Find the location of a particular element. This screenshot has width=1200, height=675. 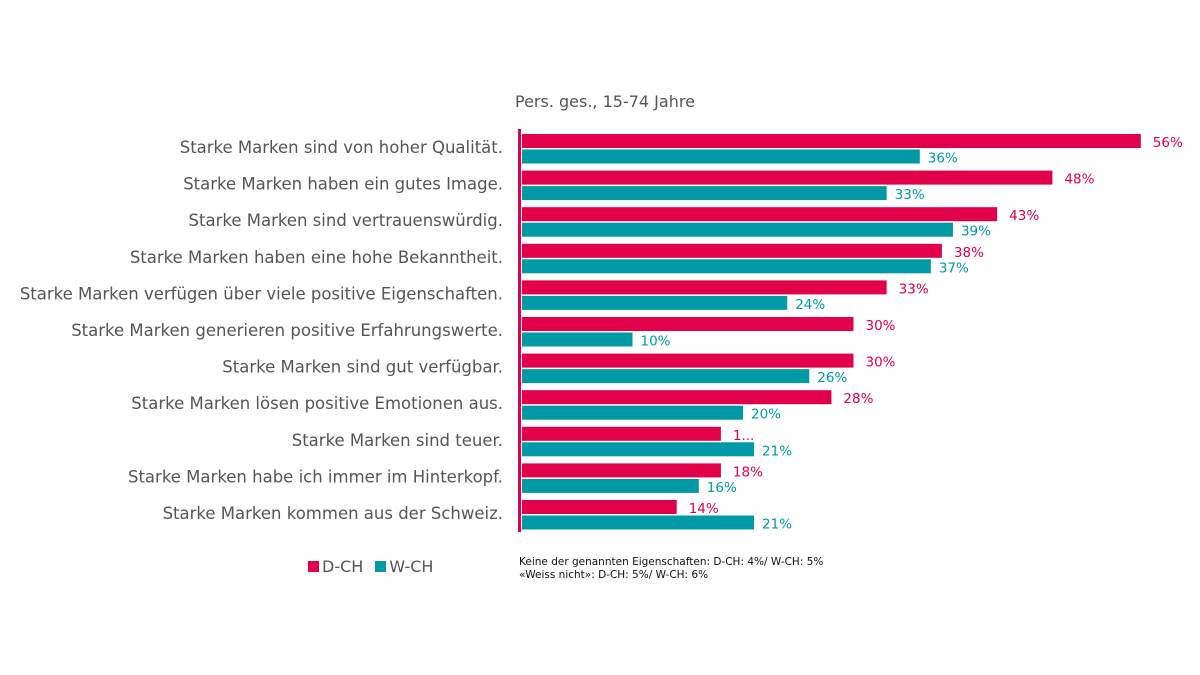

legend: D-CH W-CH is located at coordinates (373, 566).